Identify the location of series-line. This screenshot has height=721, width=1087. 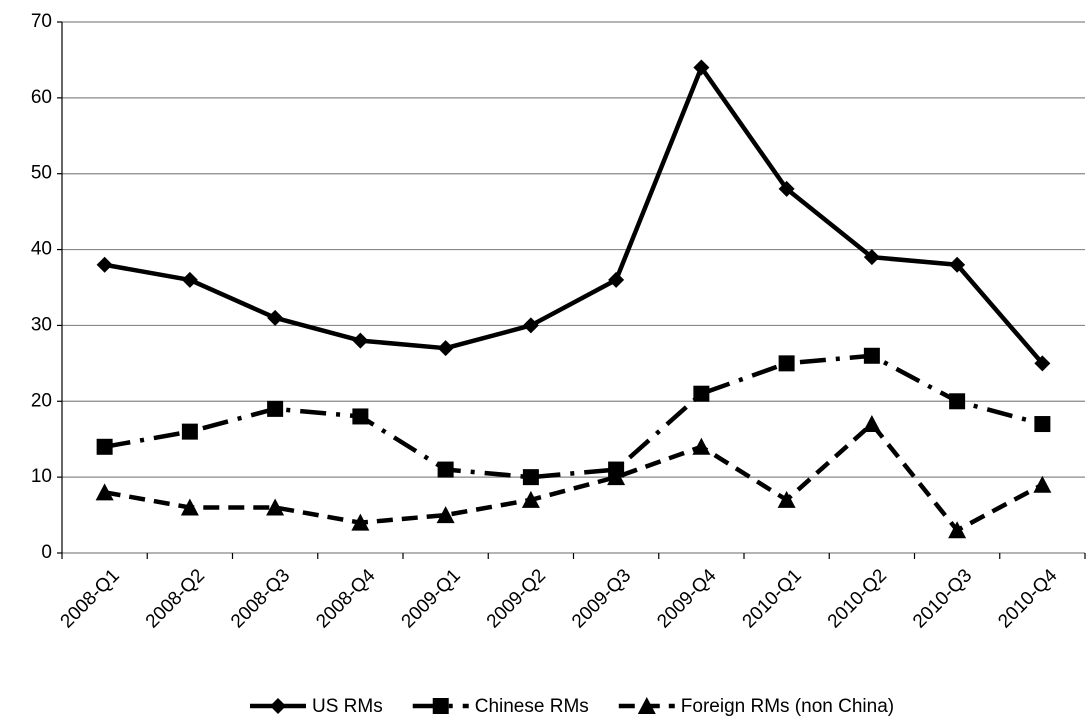
(574, 477).